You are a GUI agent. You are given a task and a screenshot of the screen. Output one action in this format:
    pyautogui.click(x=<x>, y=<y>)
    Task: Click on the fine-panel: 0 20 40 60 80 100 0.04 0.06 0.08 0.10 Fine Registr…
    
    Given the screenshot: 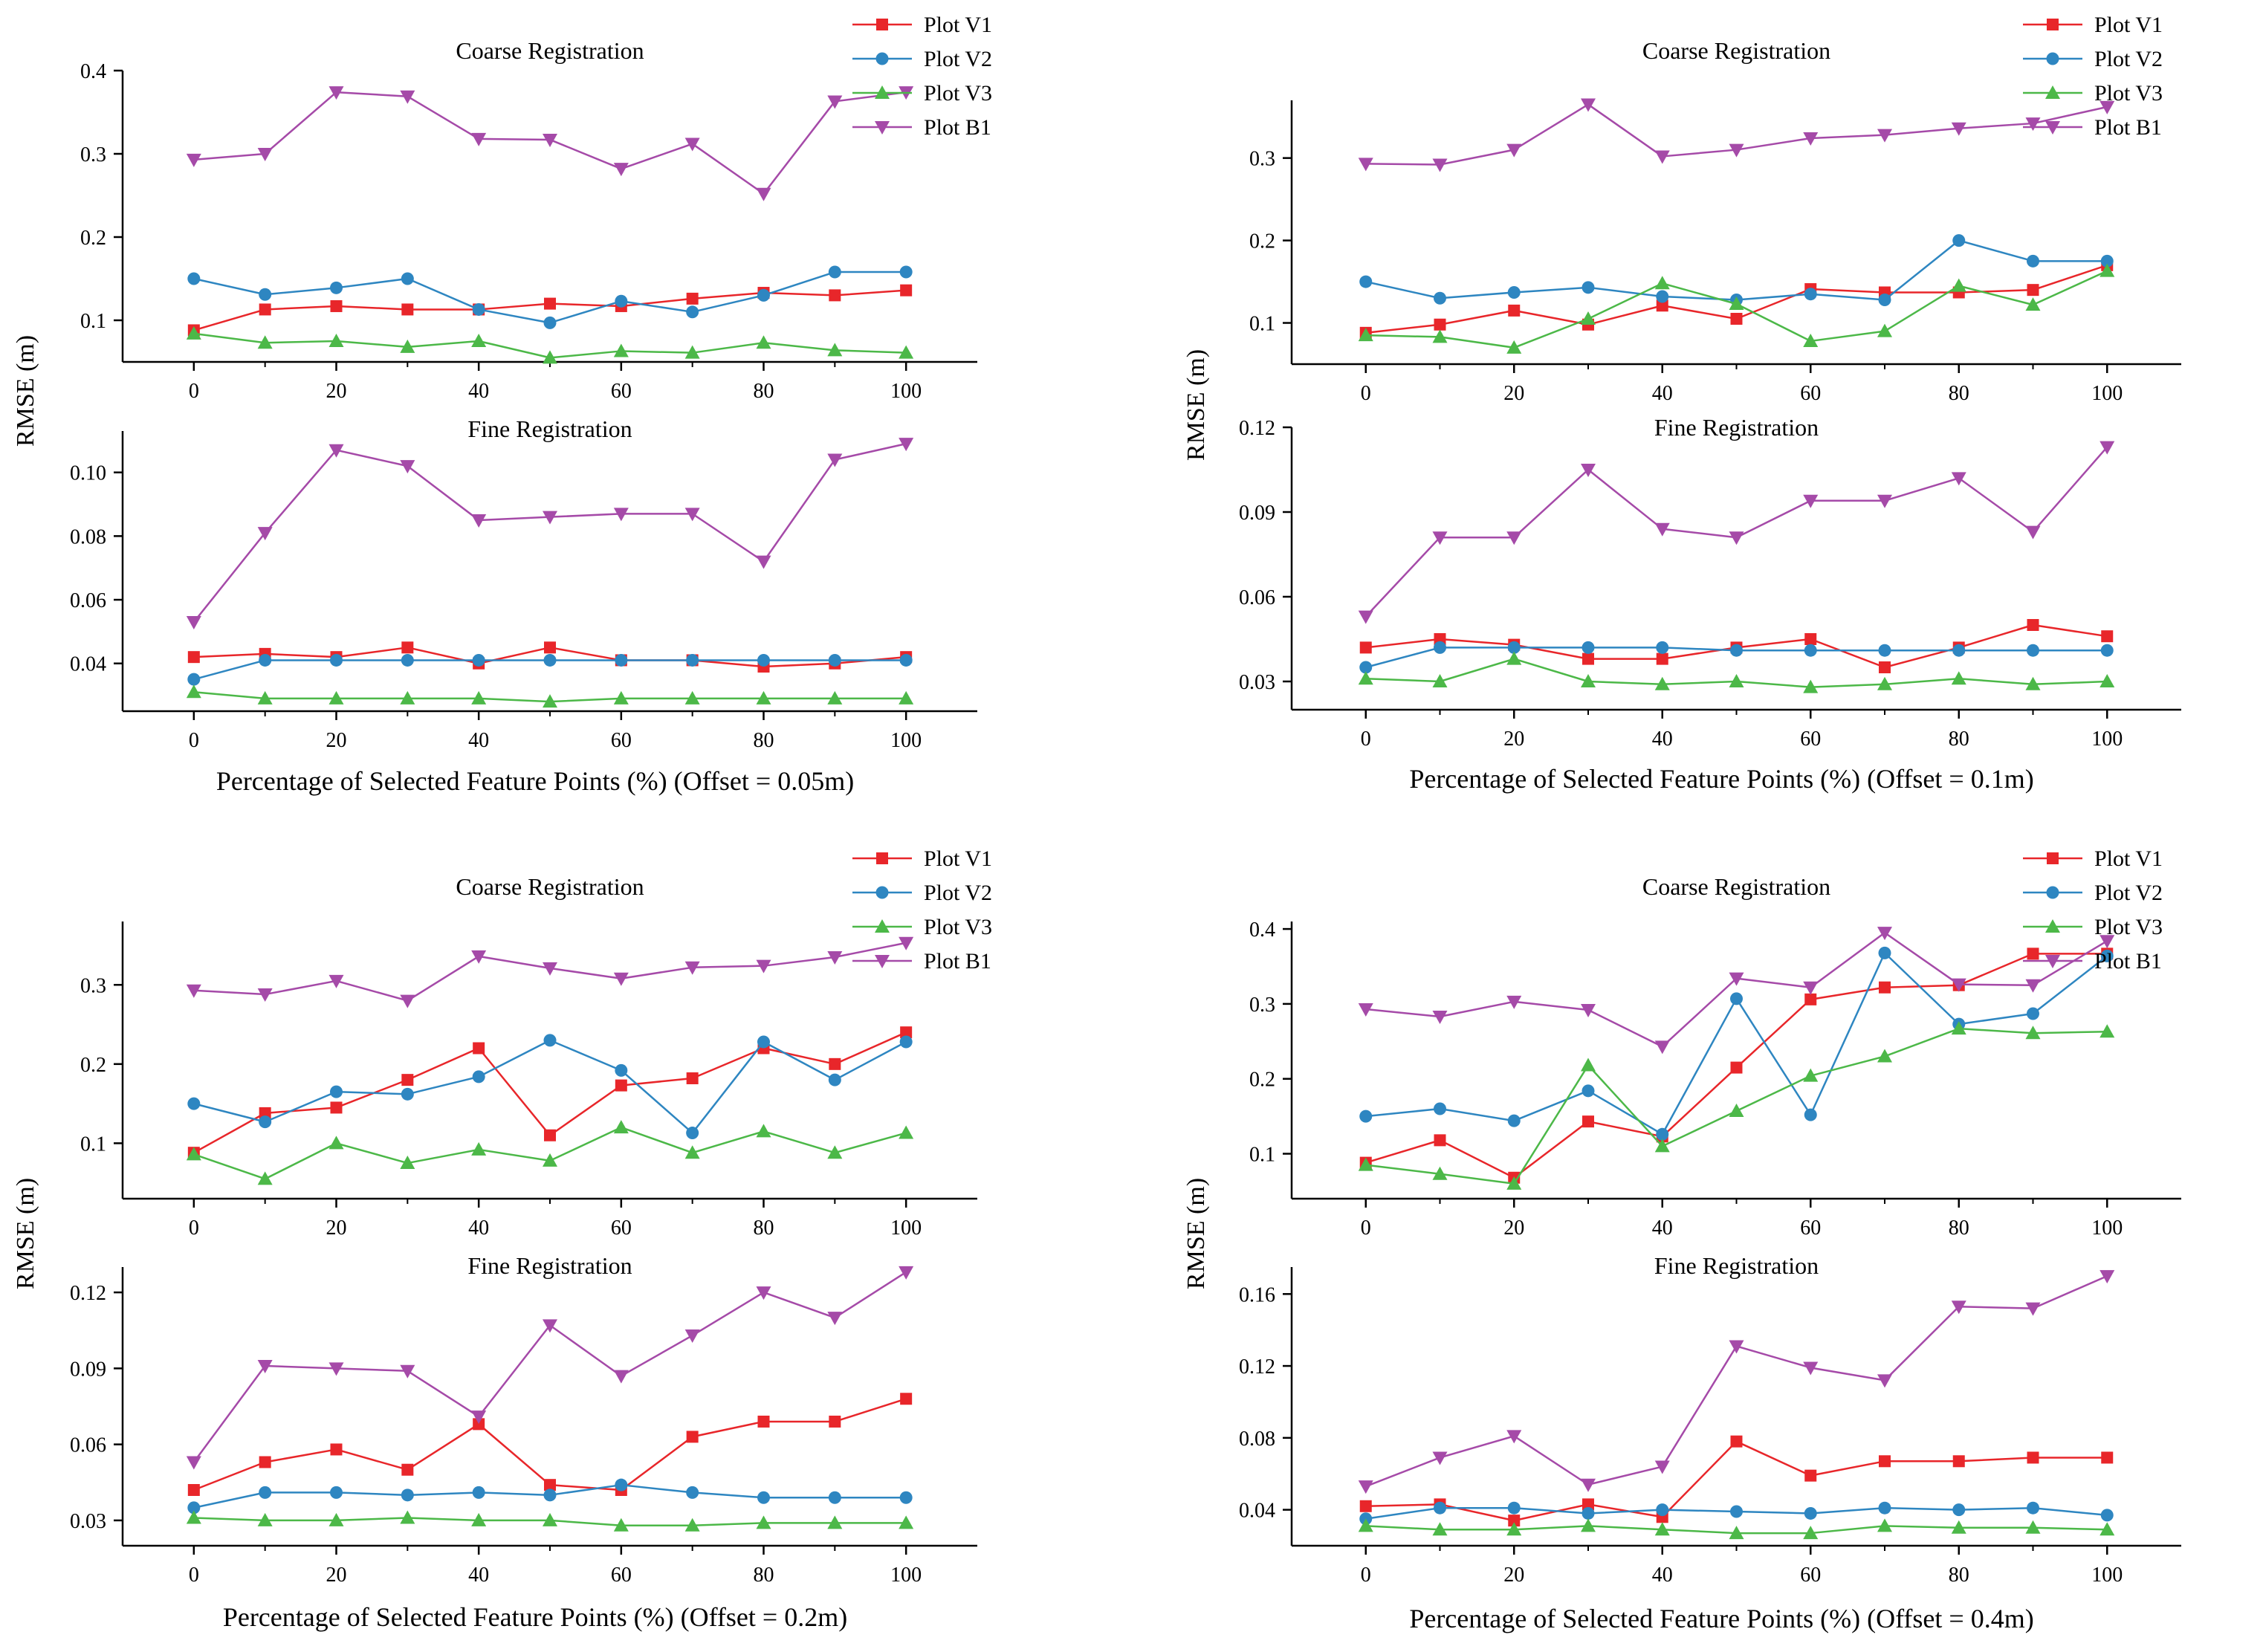 What is the action you would take?
    pyautogui.click(x=523, y=583)
    